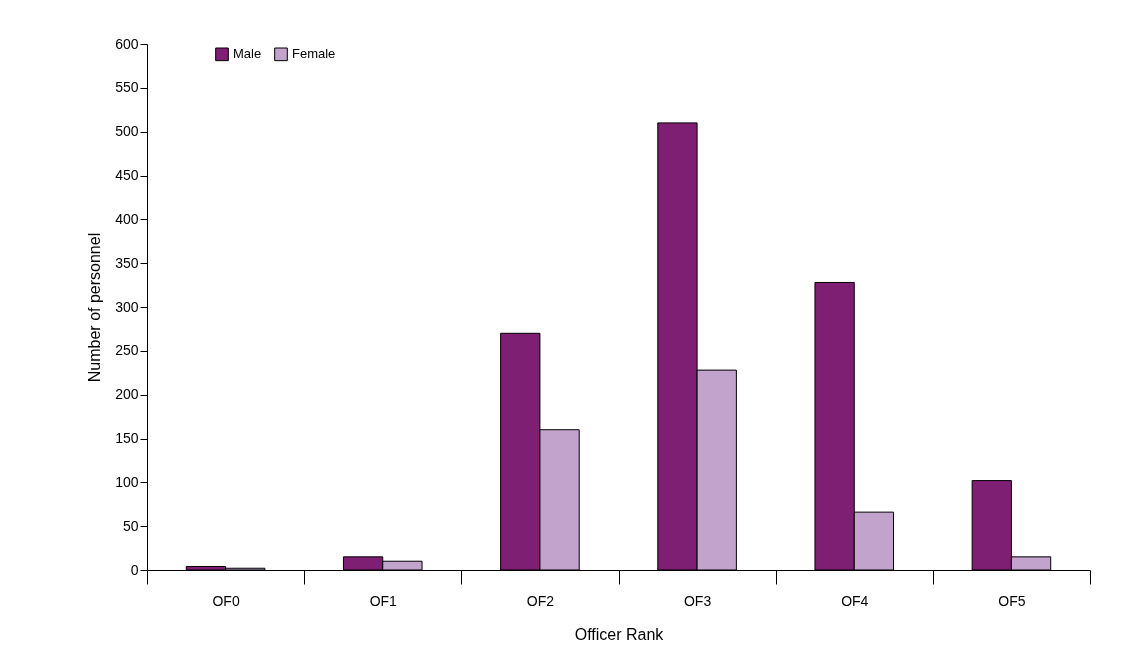  What do you see at coordinates (1012, 600) in the screenshot?
I see `x-tick-label: OF5` at bounding box center [1012, 600].